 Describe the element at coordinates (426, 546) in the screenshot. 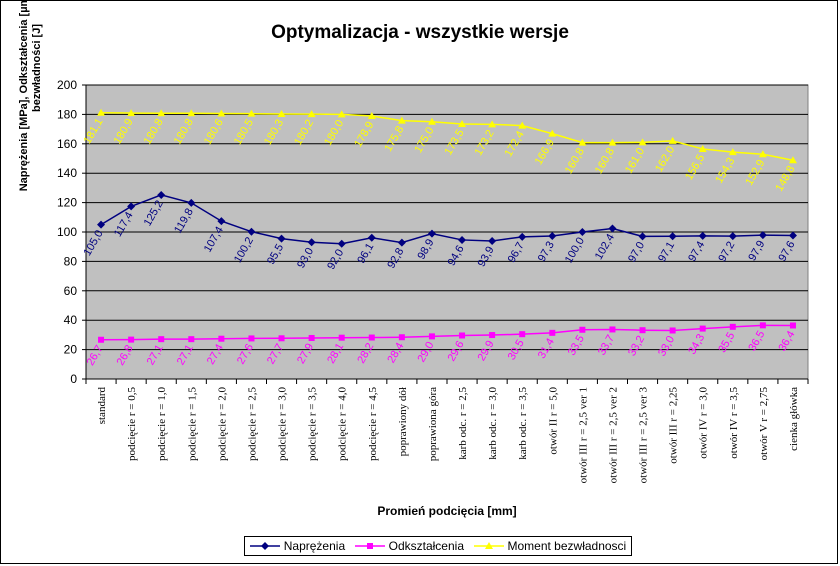

I see `legend-label: Odkształcenia` at that location.